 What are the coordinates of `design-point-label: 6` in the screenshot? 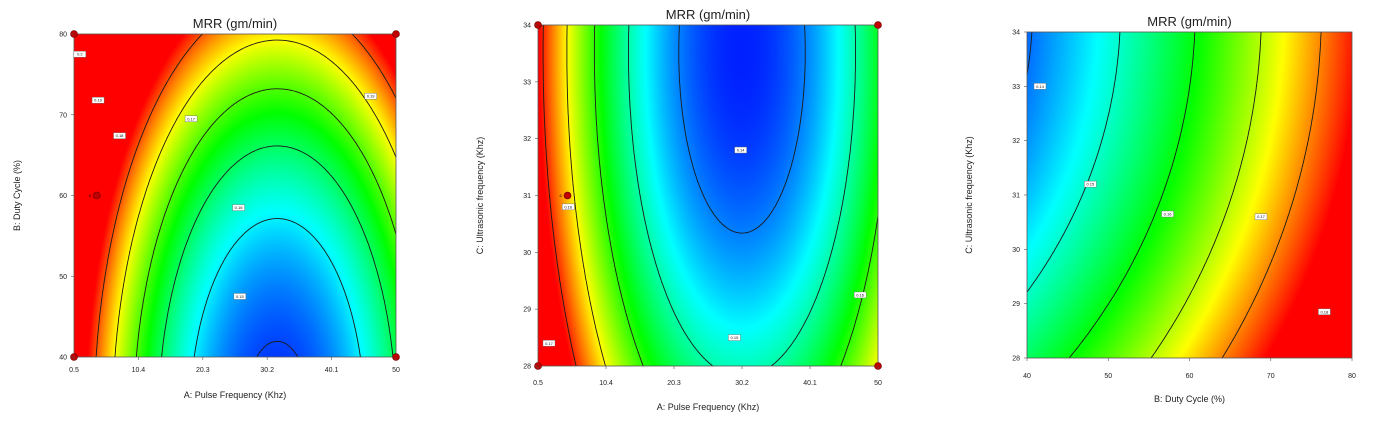 It's located at (90, 195).